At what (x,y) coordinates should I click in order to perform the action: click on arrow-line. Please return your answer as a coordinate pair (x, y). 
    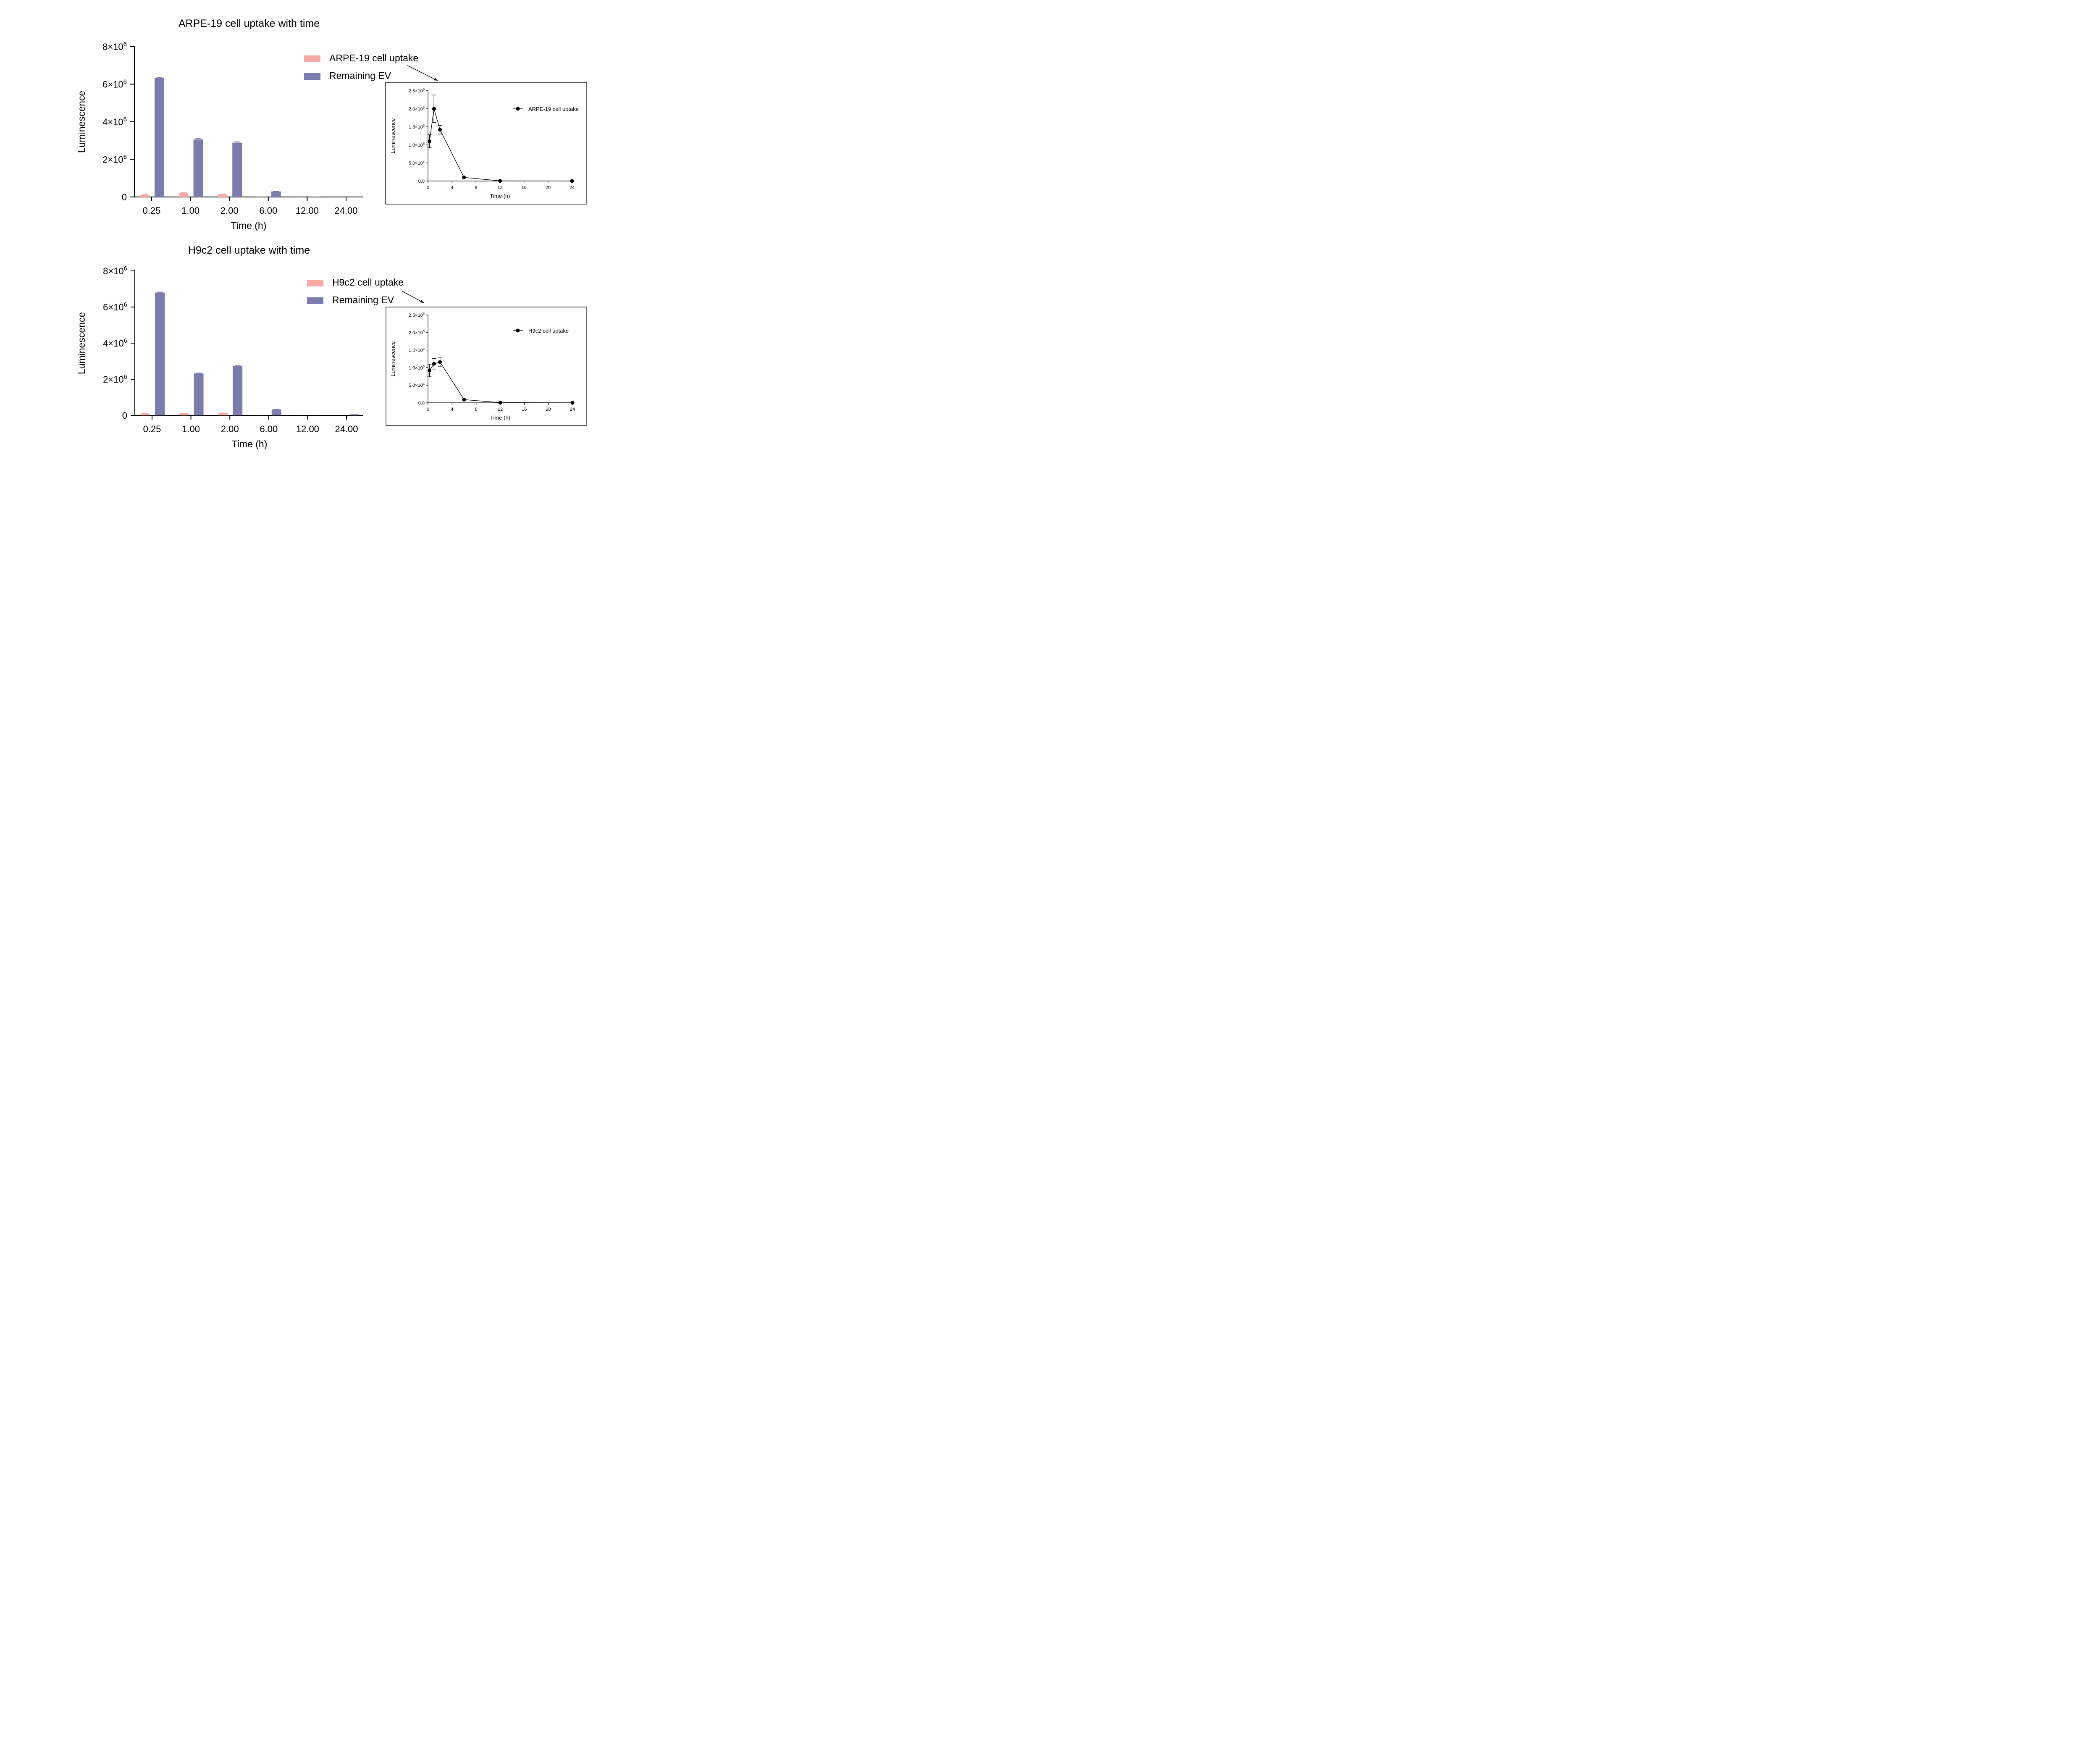
    Looking at the image, I should click on (413, 297).